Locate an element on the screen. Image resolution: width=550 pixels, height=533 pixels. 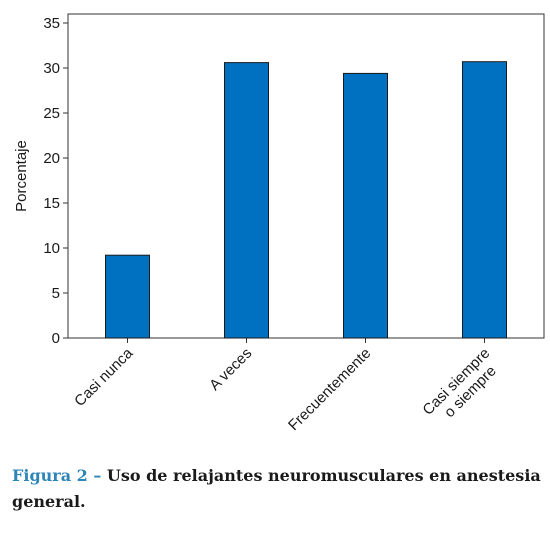
y-tick-label: 5 is located at coordinates (56, 293).